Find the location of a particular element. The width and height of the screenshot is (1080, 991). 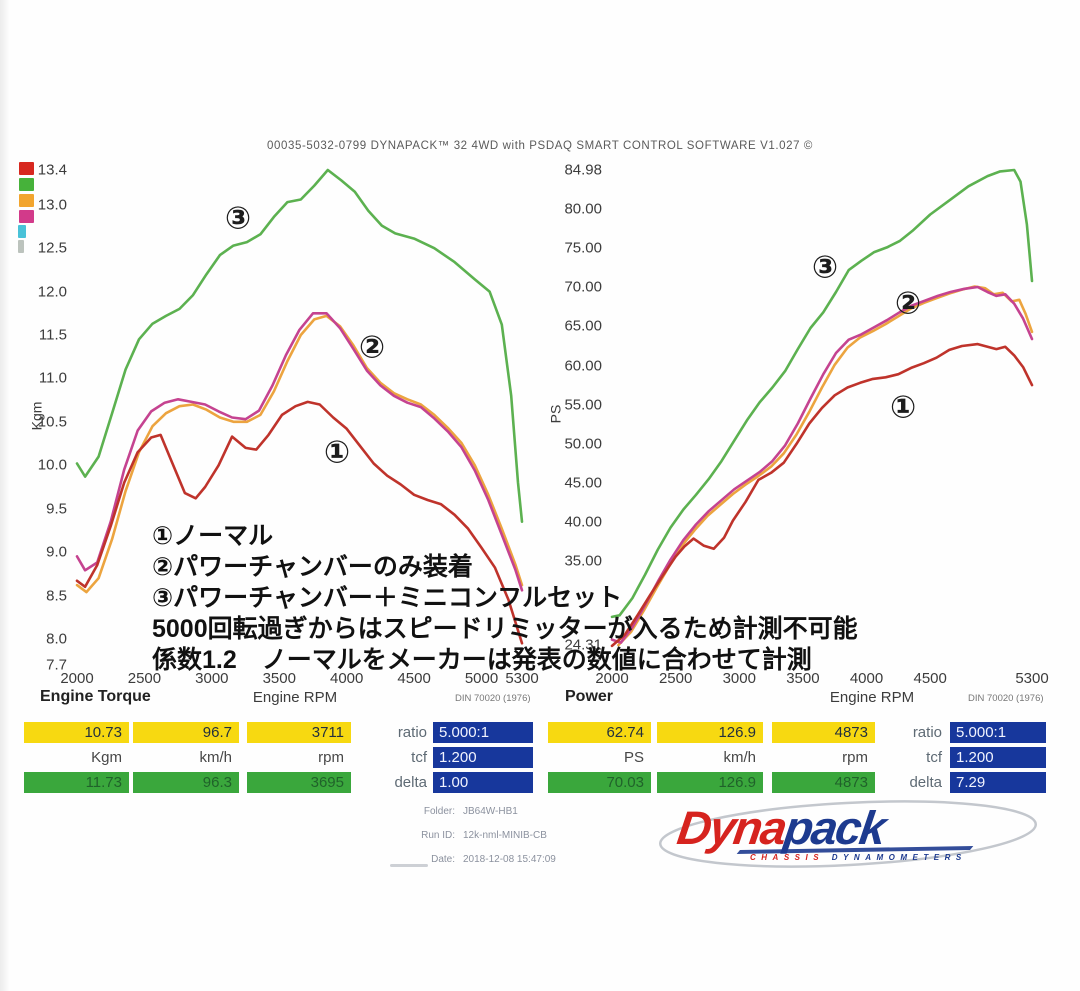

logo-wordmark: Dynapack is located at coordinates (781, 827).